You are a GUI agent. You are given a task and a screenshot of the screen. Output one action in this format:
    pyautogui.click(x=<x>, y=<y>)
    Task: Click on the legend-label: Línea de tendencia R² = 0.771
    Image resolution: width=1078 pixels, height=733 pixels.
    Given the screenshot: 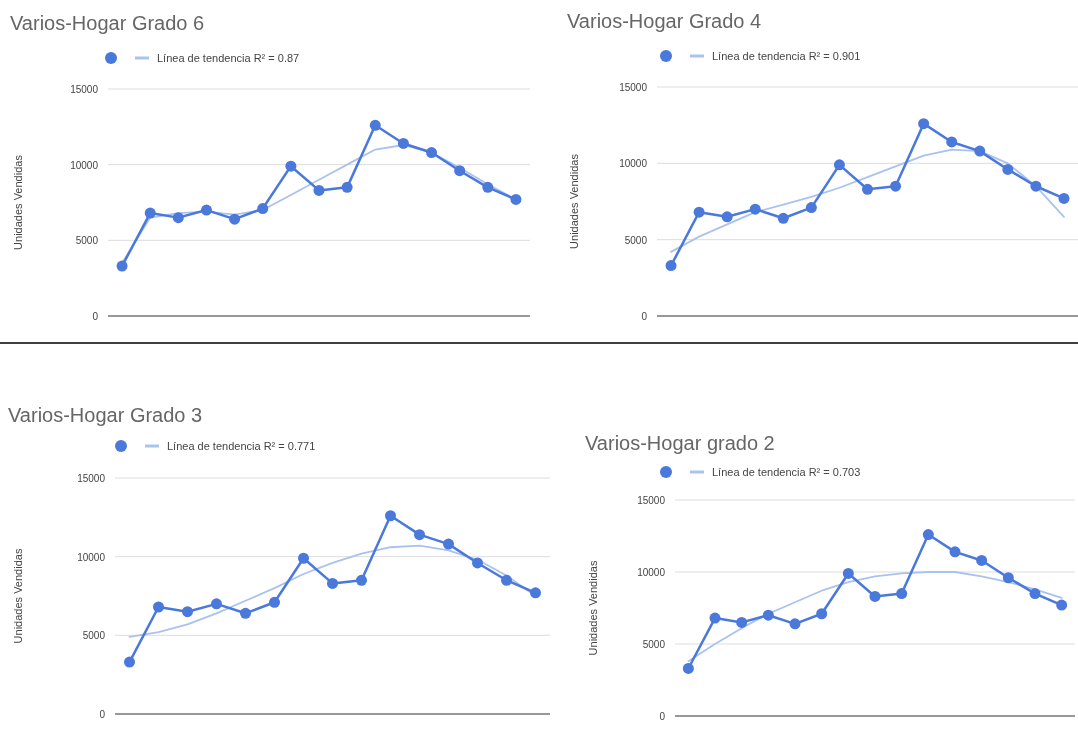 What is the action you would take?
    pyautogui.click(x=241, y=446)
    